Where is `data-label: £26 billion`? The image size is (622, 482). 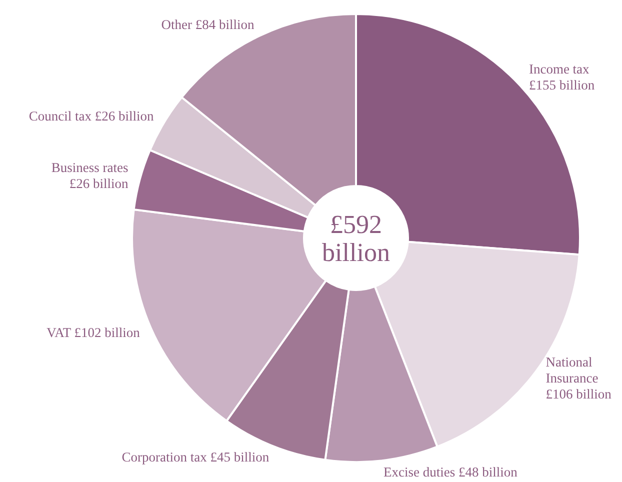 data-label: £26 billion is located at coordinates (98, 184).